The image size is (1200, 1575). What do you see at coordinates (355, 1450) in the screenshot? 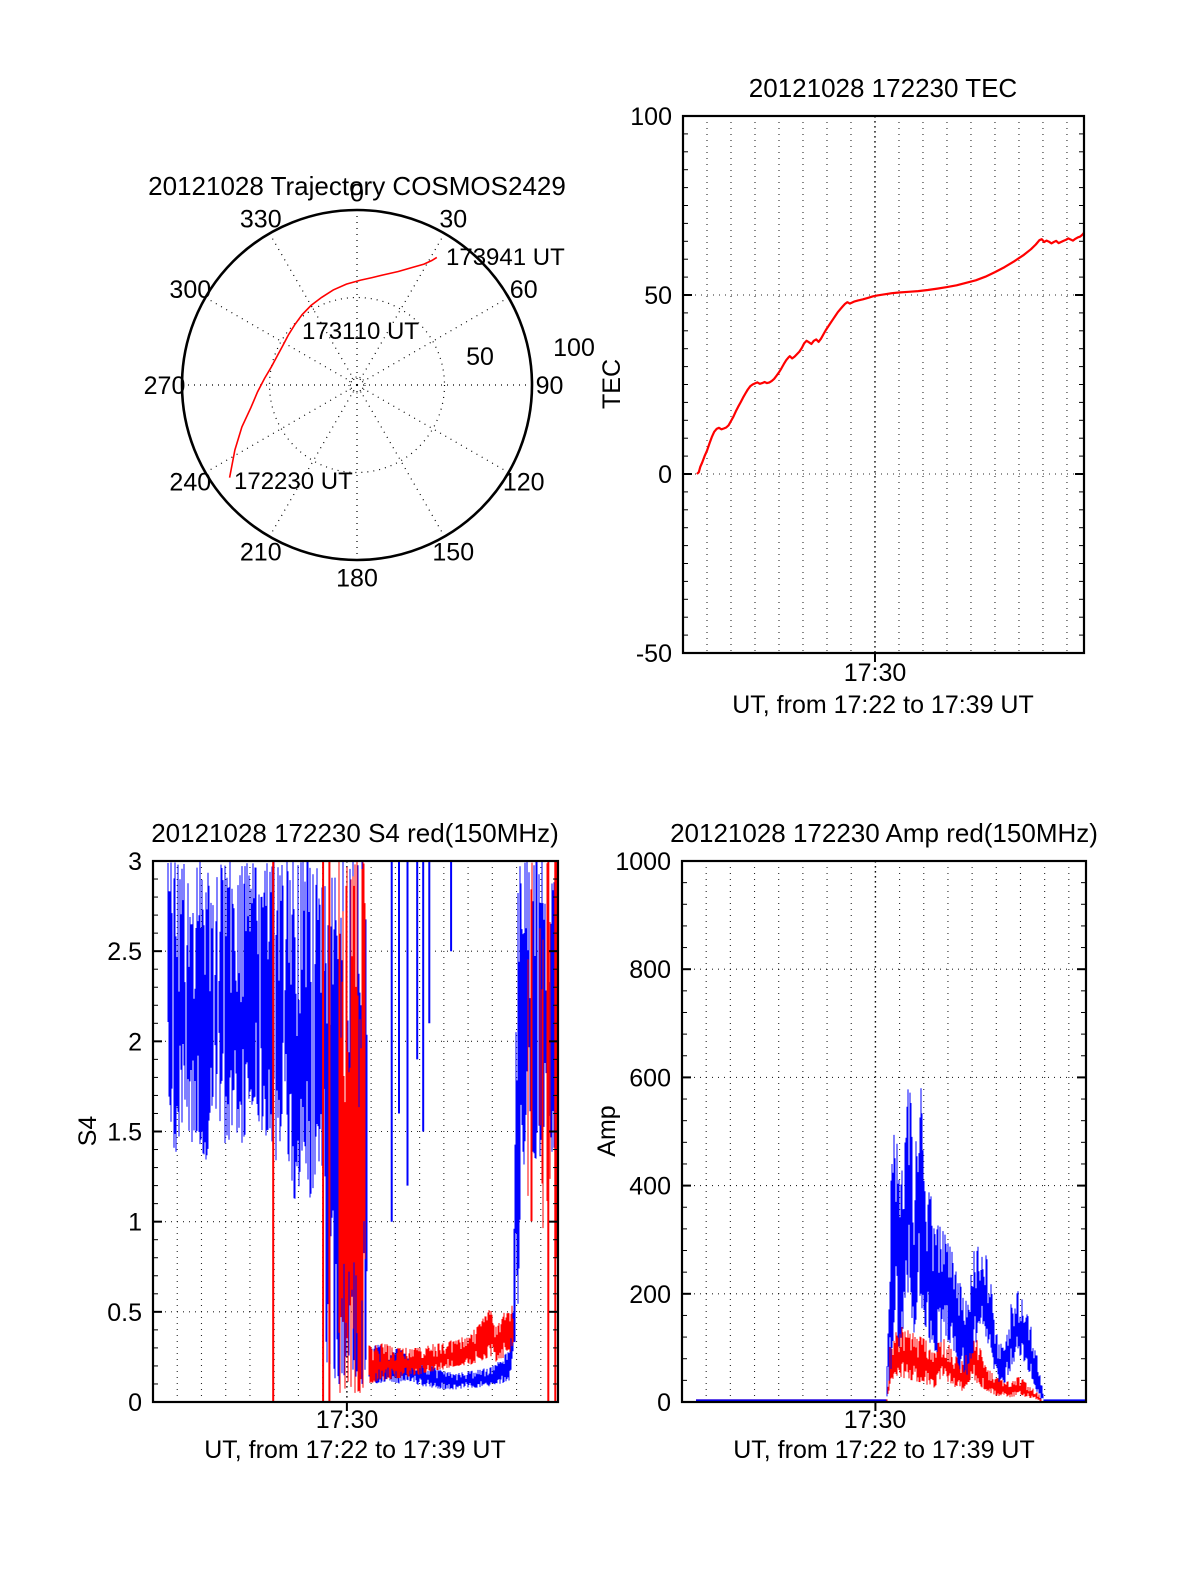
I see `s4-xlabel: UT, from 17:22 to 17:39 UT` at bounding box center [355, 1450].